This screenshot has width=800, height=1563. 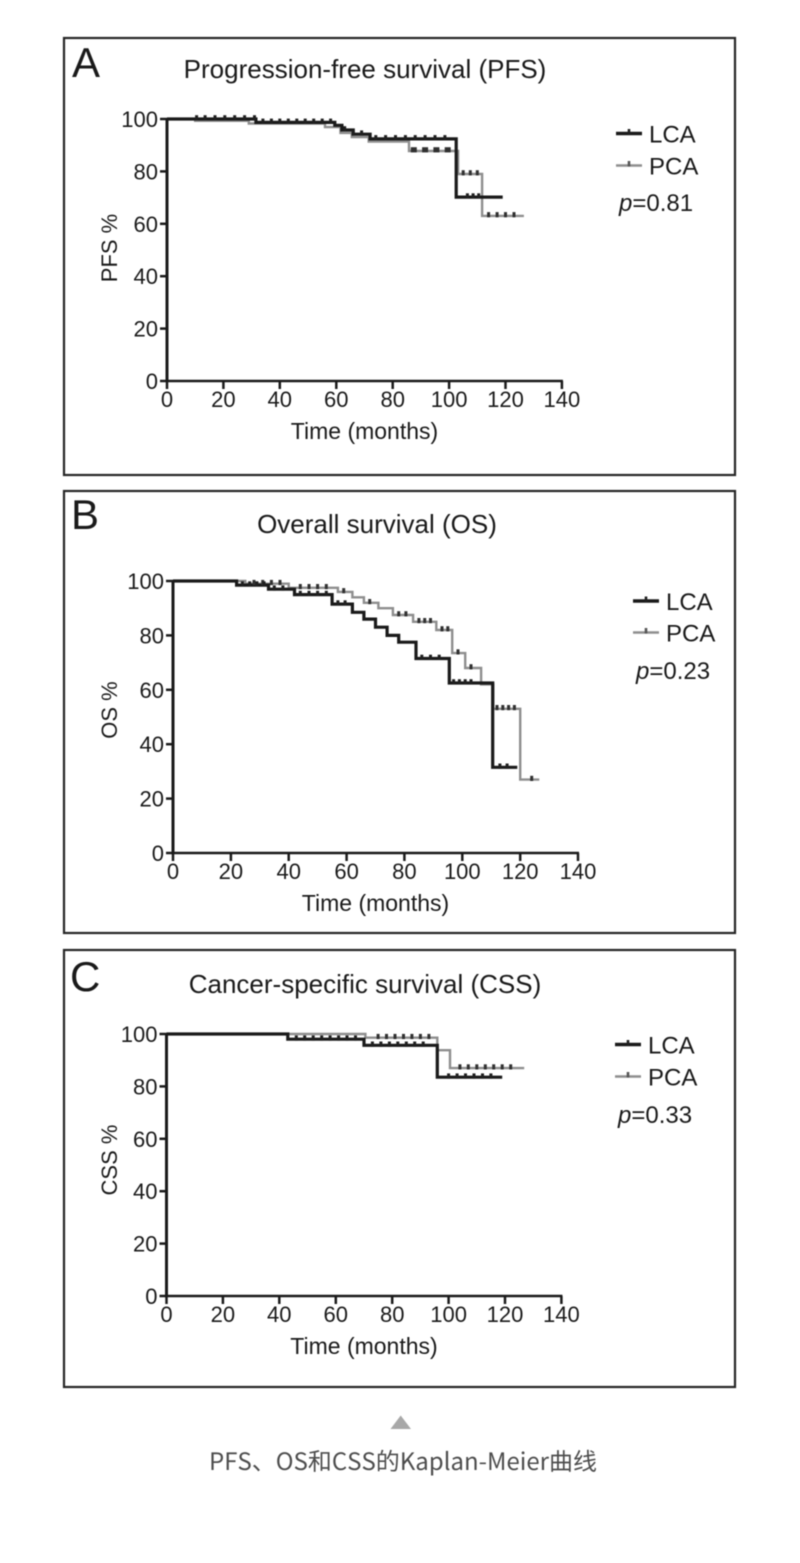 I want to click on svg-text: B, so click(x=85, y=514).